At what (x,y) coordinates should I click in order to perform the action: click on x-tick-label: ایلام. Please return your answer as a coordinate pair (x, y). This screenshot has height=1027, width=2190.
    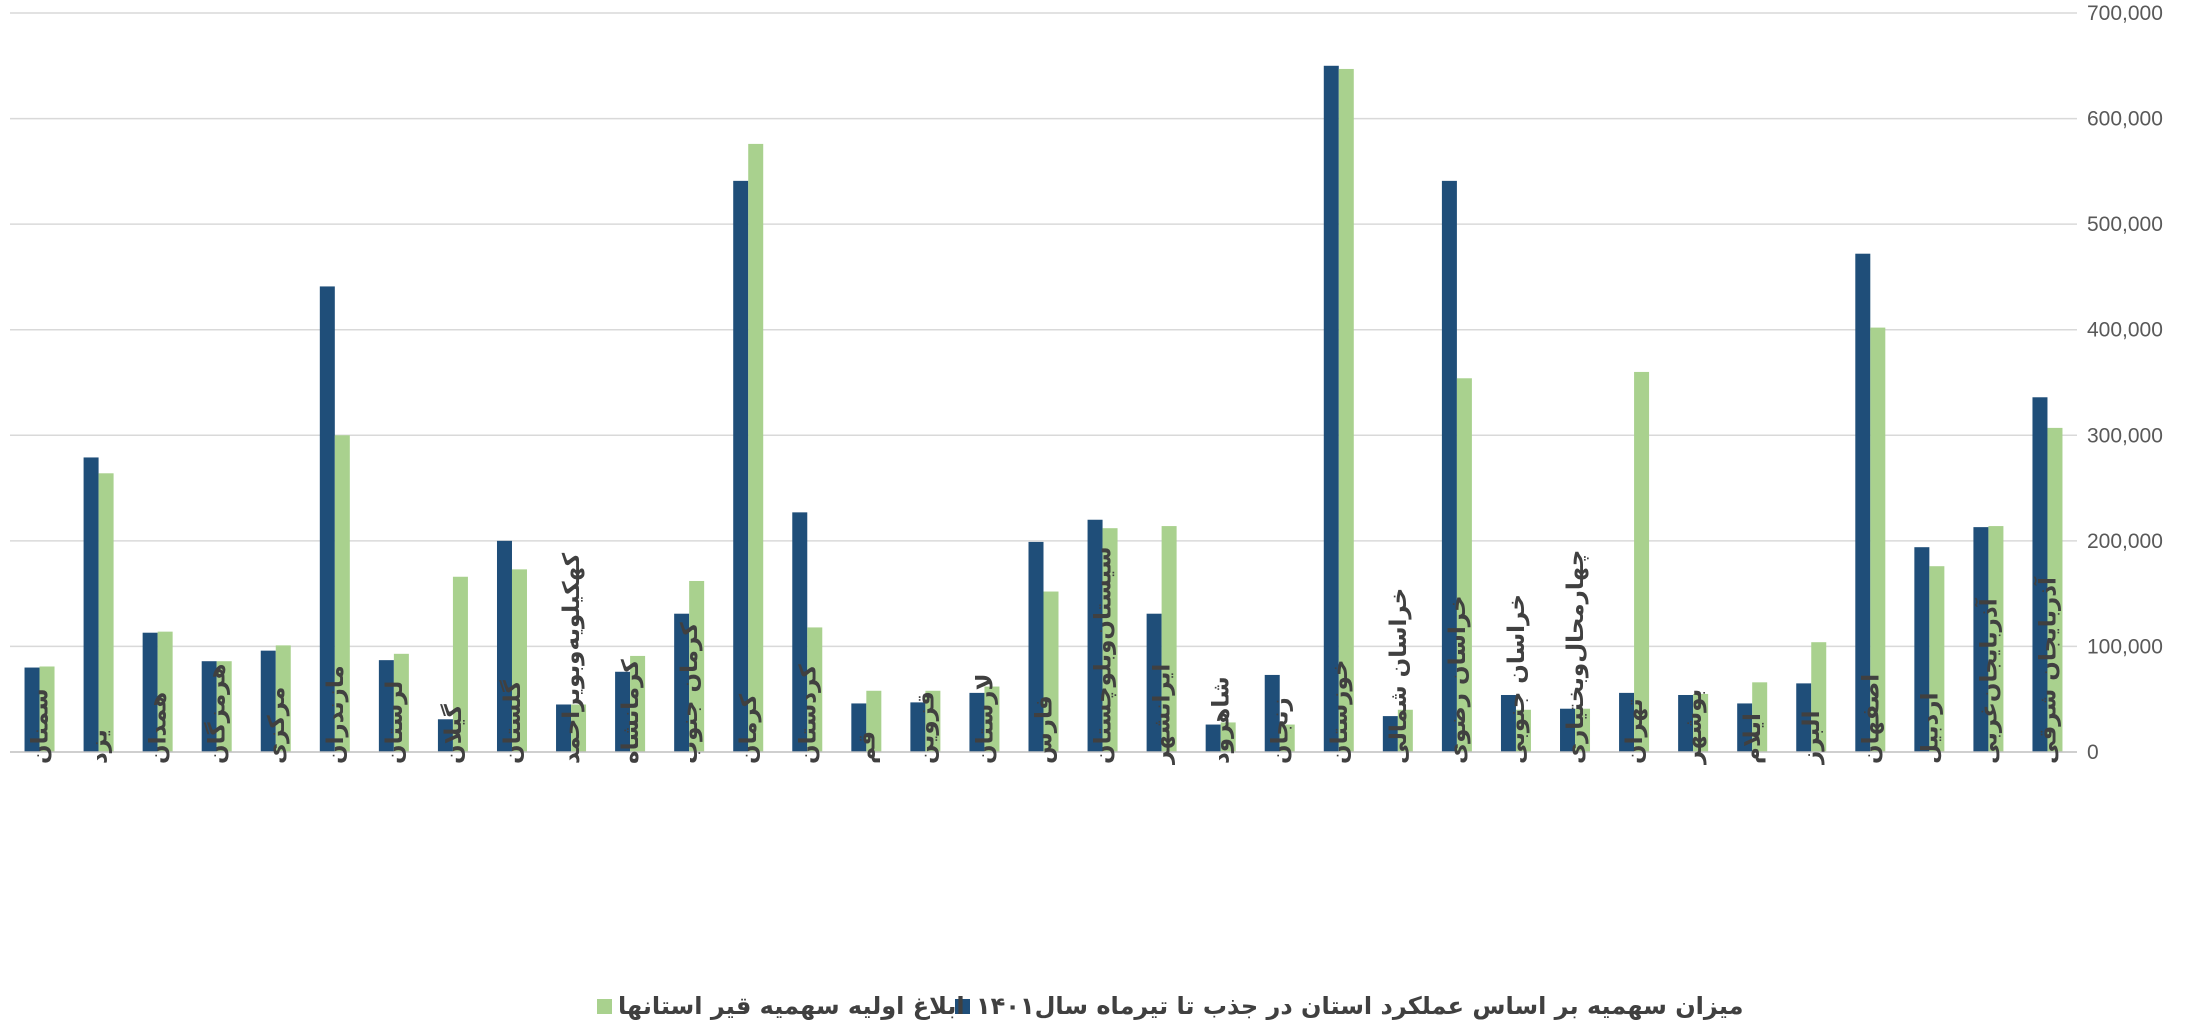
    Looking at the image, I should click on (1753, 738).